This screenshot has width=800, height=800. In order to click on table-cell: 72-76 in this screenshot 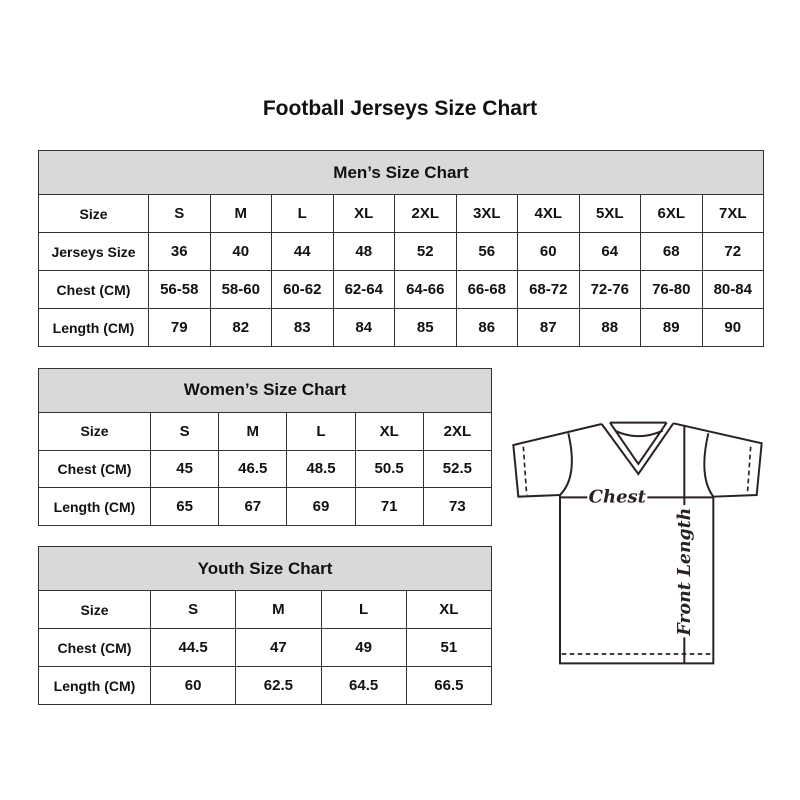, I will do `click(609, 290)`.